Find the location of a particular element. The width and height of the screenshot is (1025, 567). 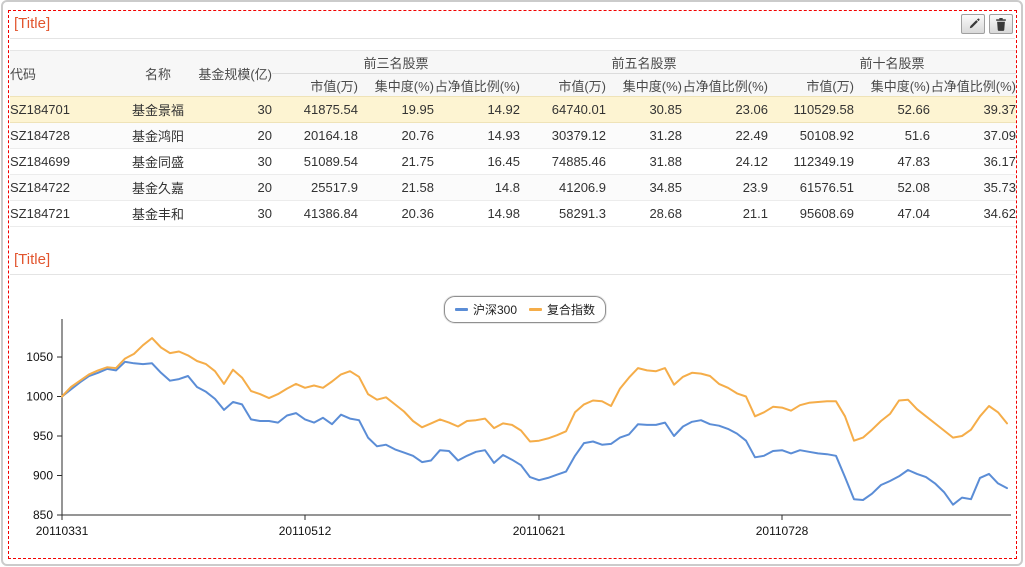

value-cell: 52.66 is located at coordinates (892, 109).